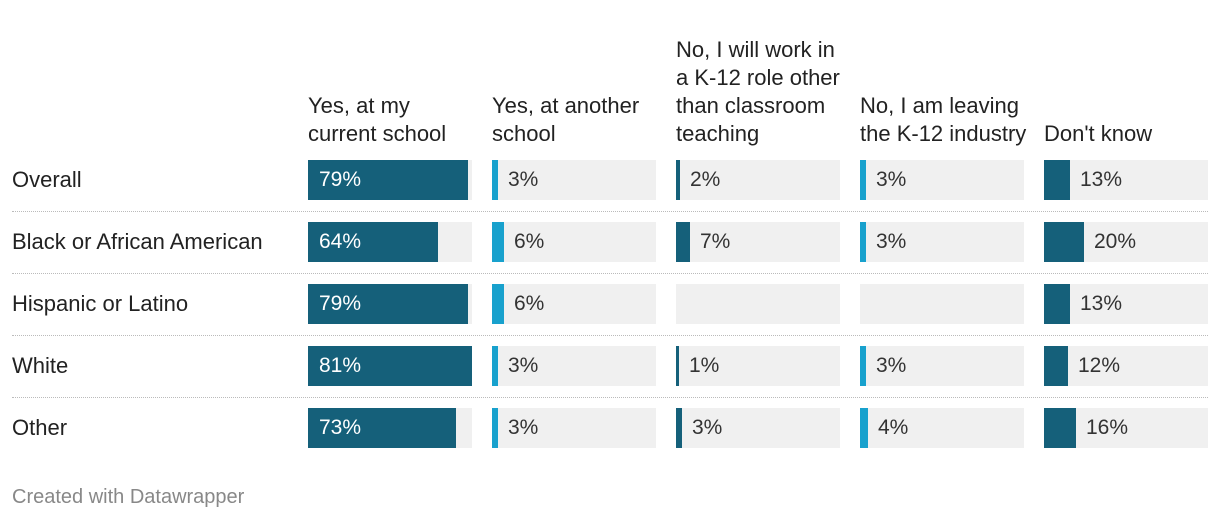  I want to click on value-label: 73%, so click(340, 427).